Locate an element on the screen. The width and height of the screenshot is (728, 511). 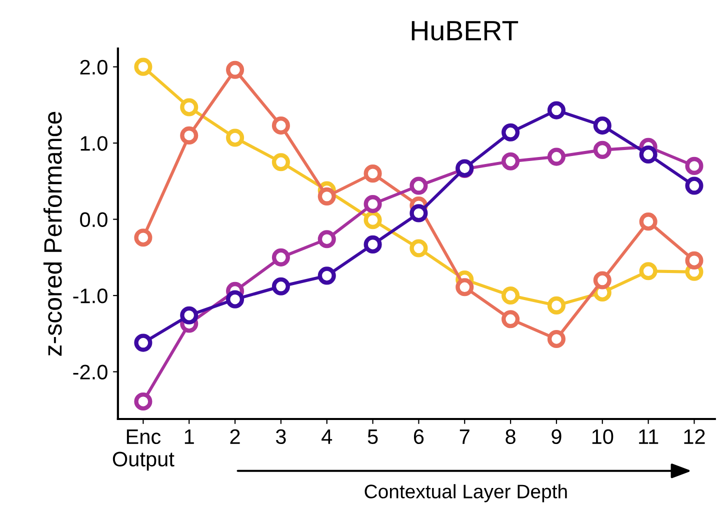
y-tick-label: -1.0 is located at coordinates (90, 296).